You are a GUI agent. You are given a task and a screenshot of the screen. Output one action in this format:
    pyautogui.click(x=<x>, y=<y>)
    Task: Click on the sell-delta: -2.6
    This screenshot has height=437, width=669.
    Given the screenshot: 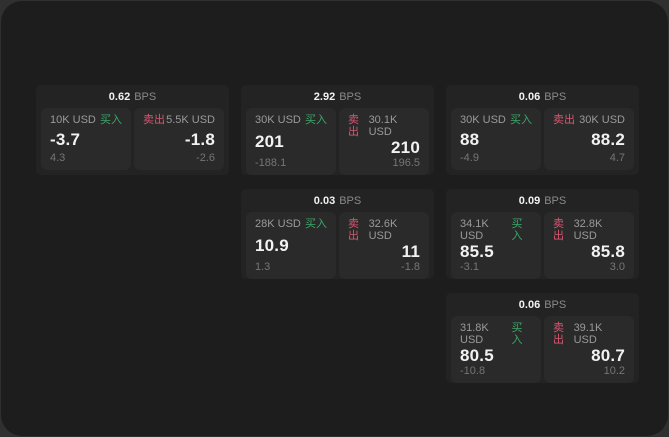 What is the action you would take?
    pyautogui.click(x=205, y=158)
    